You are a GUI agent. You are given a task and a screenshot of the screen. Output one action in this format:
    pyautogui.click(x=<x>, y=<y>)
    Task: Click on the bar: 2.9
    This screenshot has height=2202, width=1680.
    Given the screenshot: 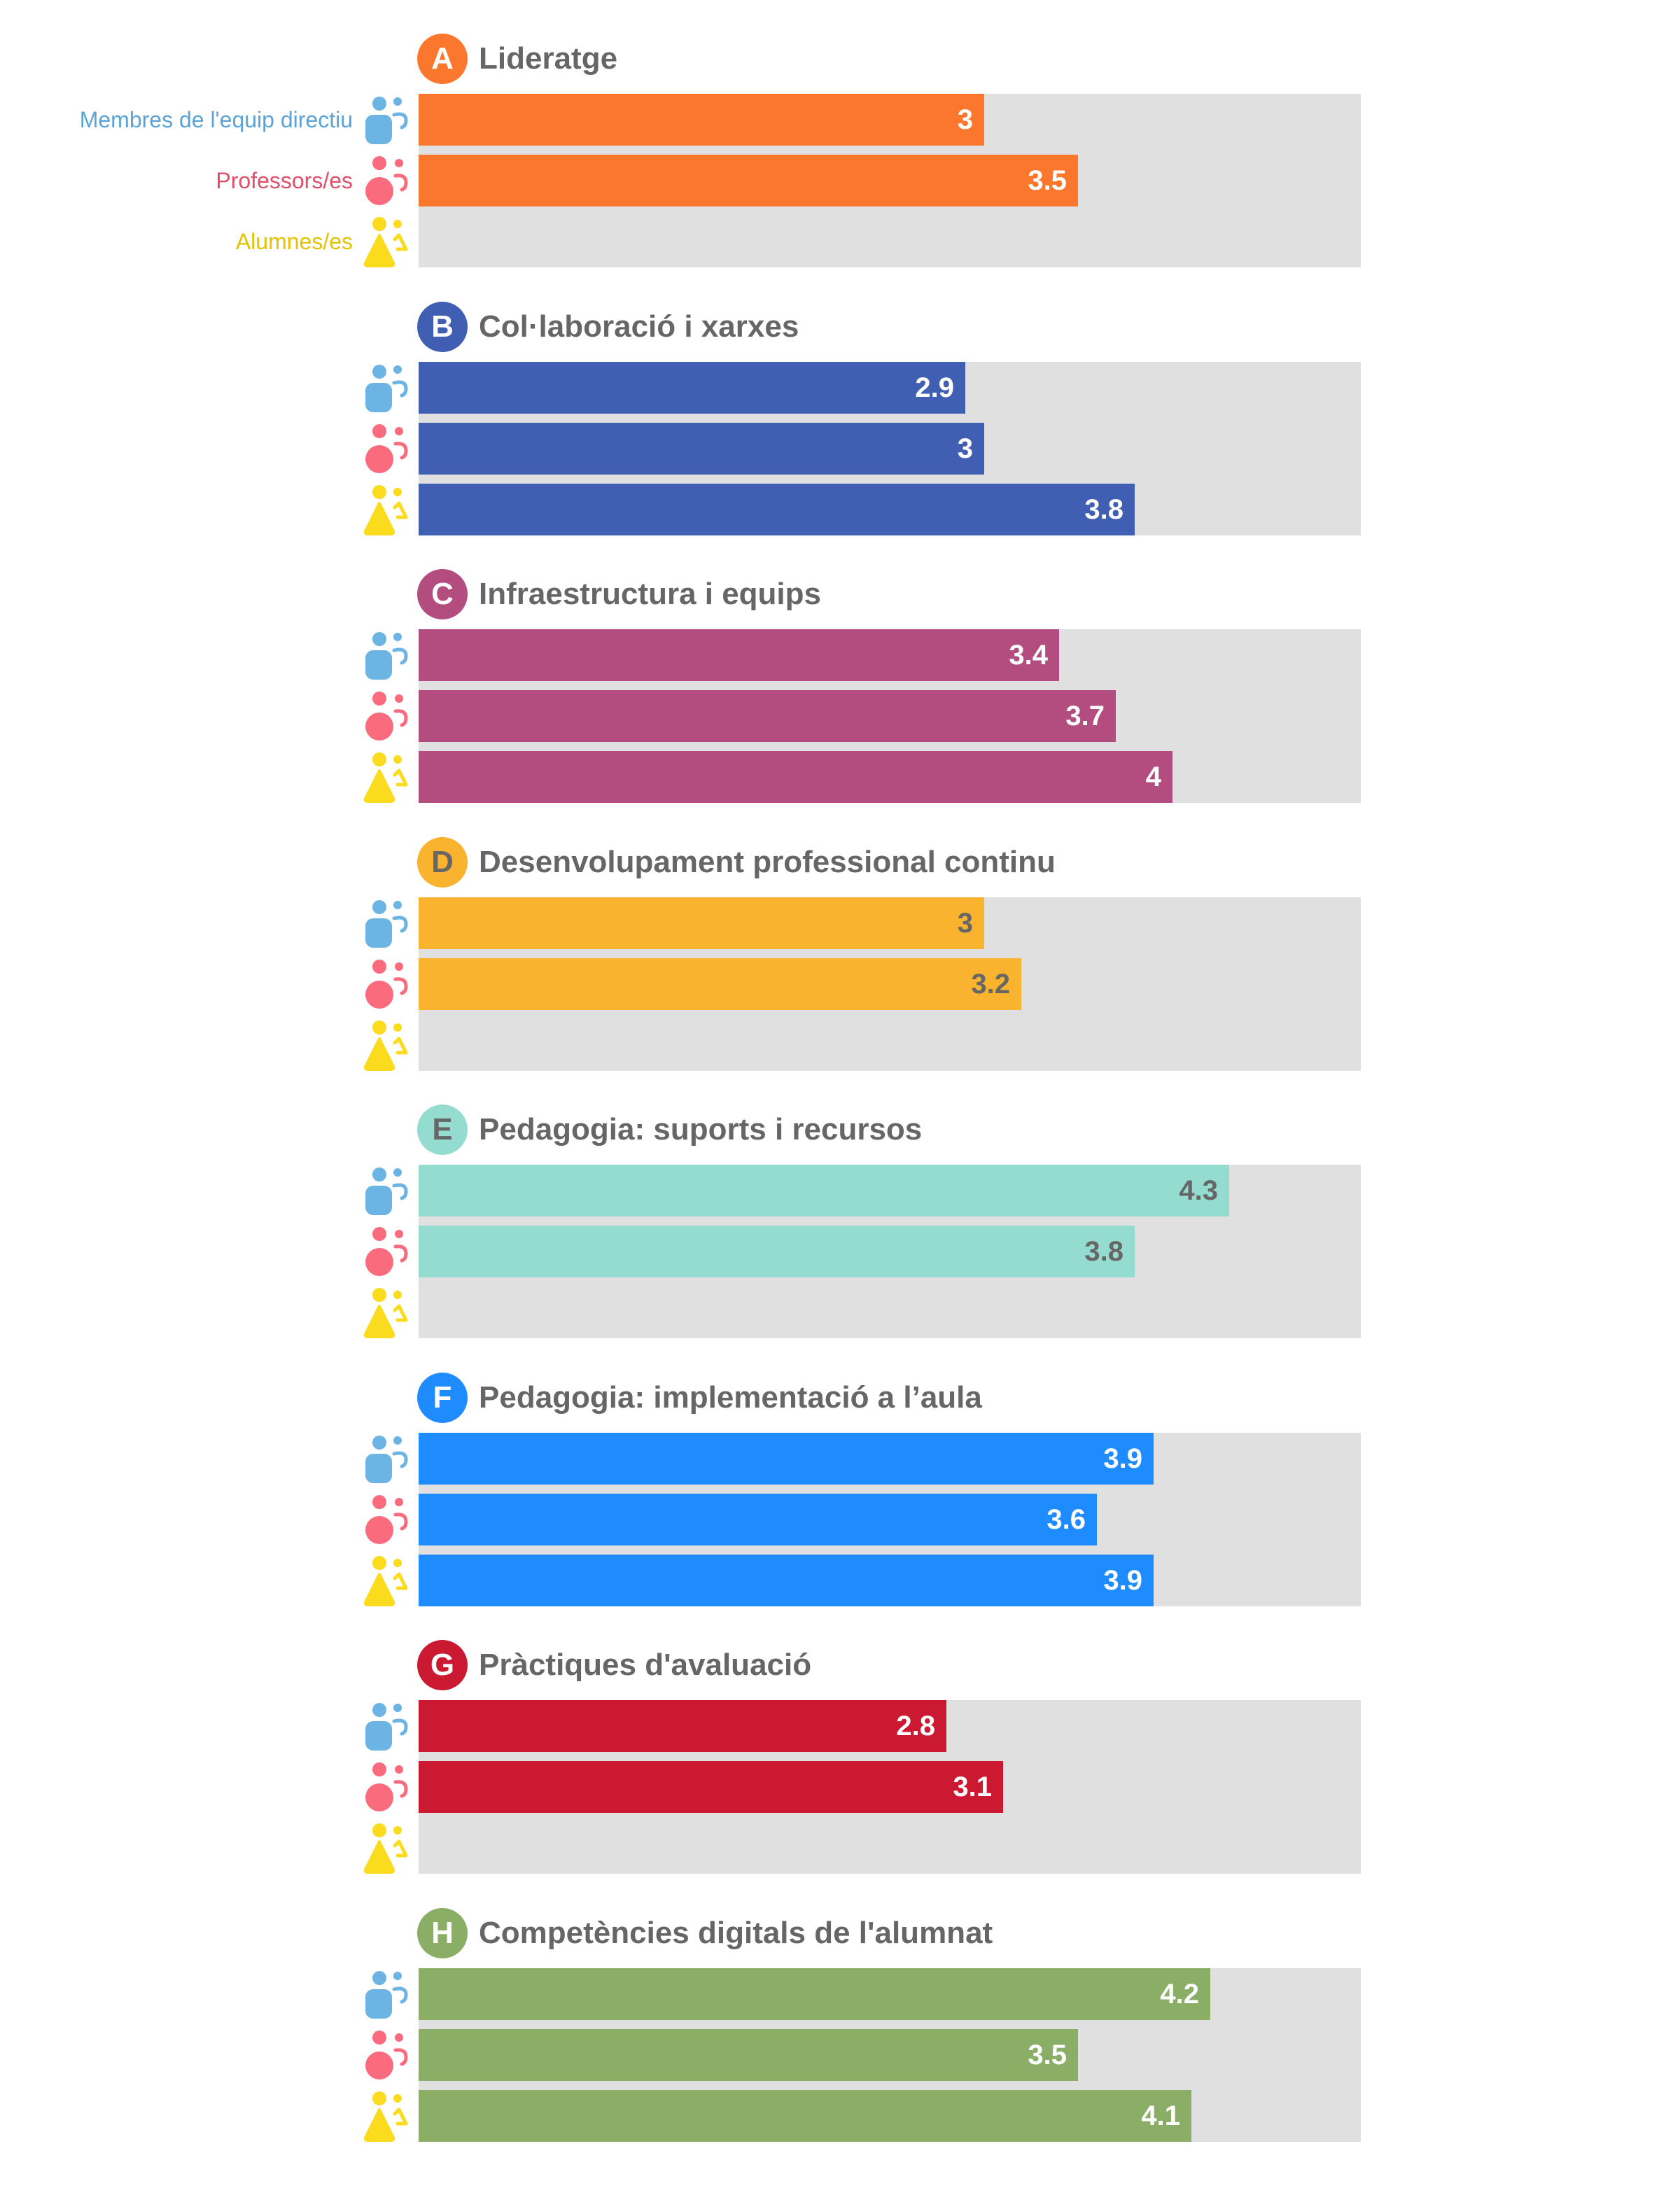 What is the action you would take?
    pyautogui.click(x=692, y=388)
    